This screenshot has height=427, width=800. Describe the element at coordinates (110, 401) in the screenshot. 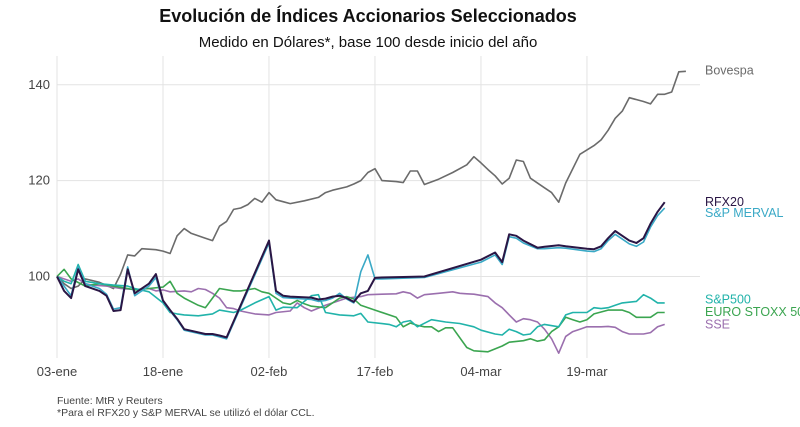

I see `source-note: Fuente: MtR y Reuters` at that location.